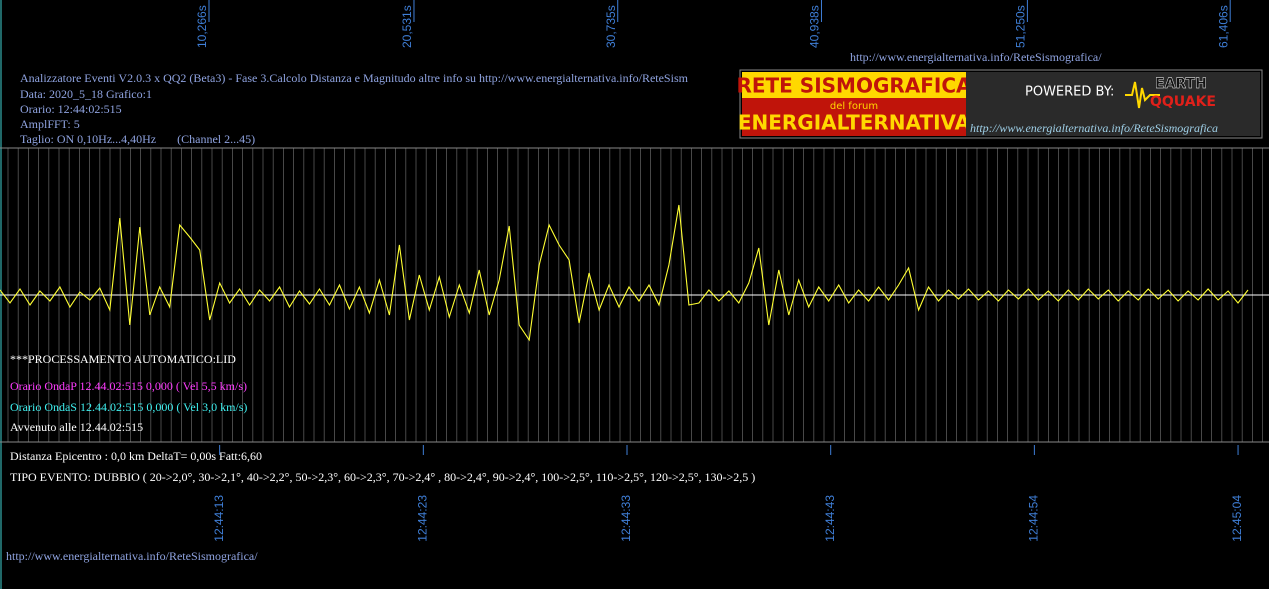  What do you see at coordinates (1181, 84) in the screenshot?
I see `logo-brand: EARTH` at bounding box center [1181, 84].